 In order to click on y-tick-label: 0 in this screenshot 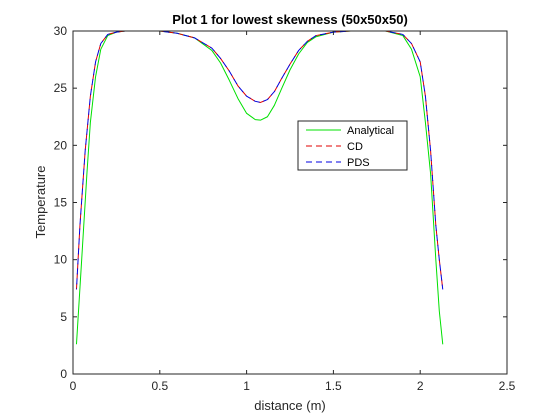, I will do `click(63, 374)`.